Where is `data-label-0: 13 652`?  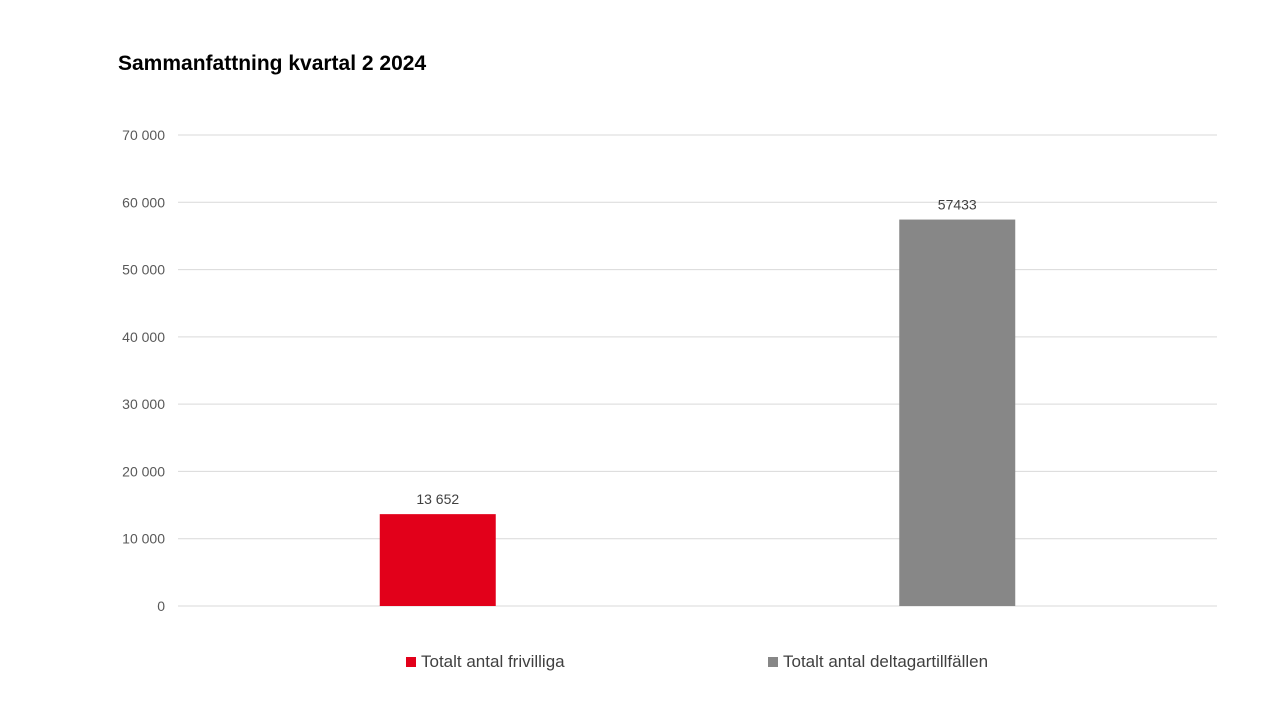 data-label-0: 13 652 is located at coordinates (437, 499).